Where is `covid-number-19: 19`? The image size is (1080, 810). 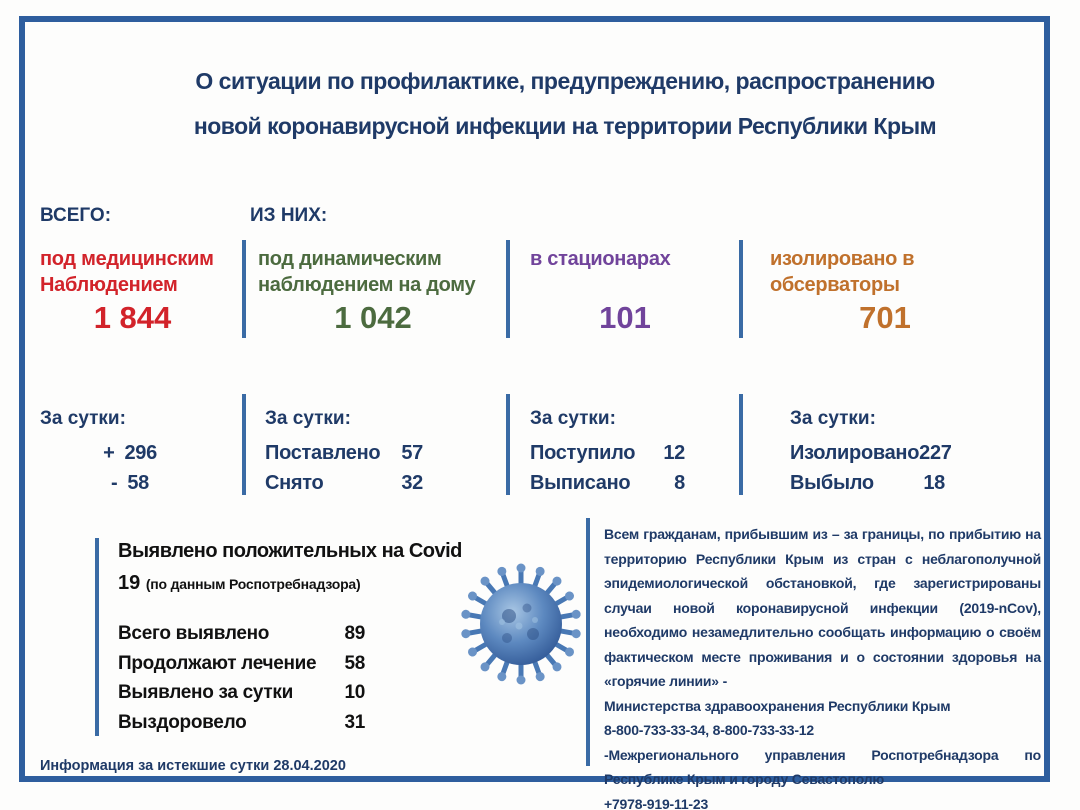 covid-number-19: 19 is located at coordinates (129, 583).